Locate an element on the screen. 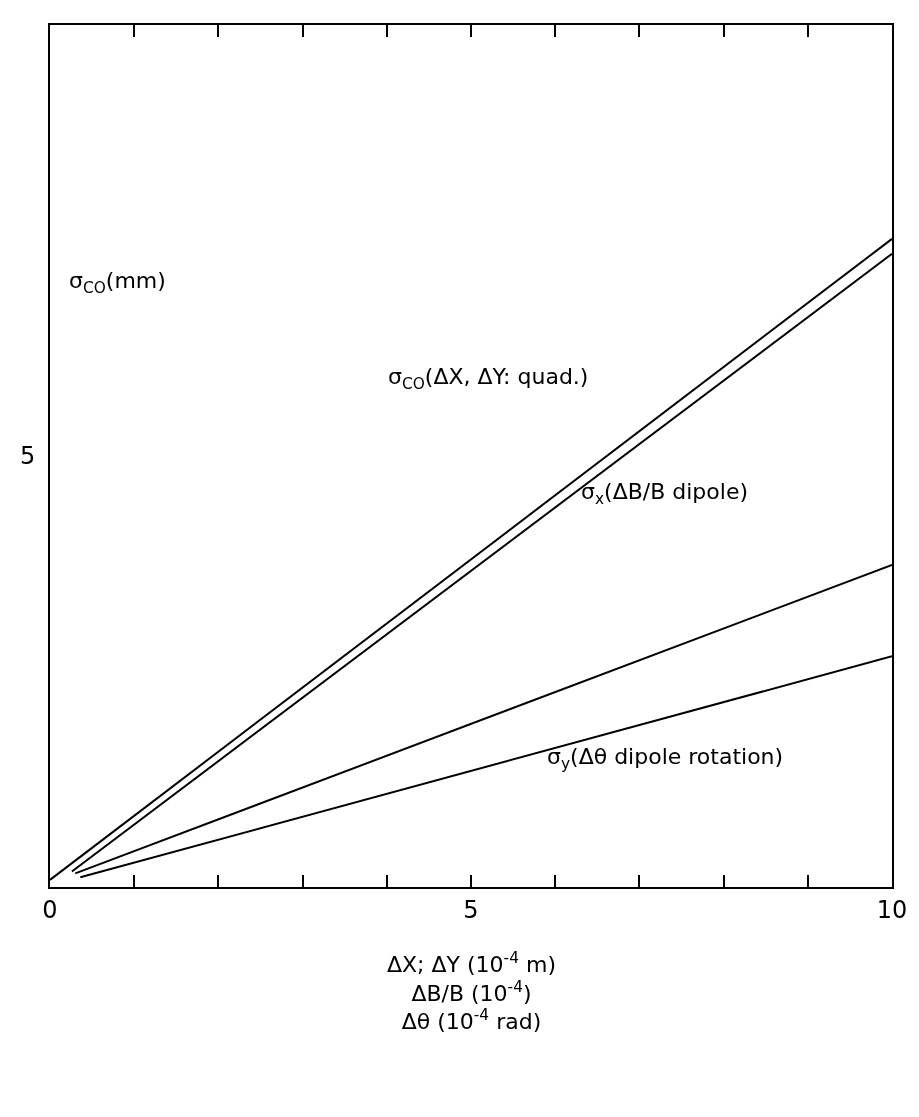 The image size is (919, 1117). annotation: σ$_{x}$(ΔB/B dipole) is located at coordinates (665, 493).